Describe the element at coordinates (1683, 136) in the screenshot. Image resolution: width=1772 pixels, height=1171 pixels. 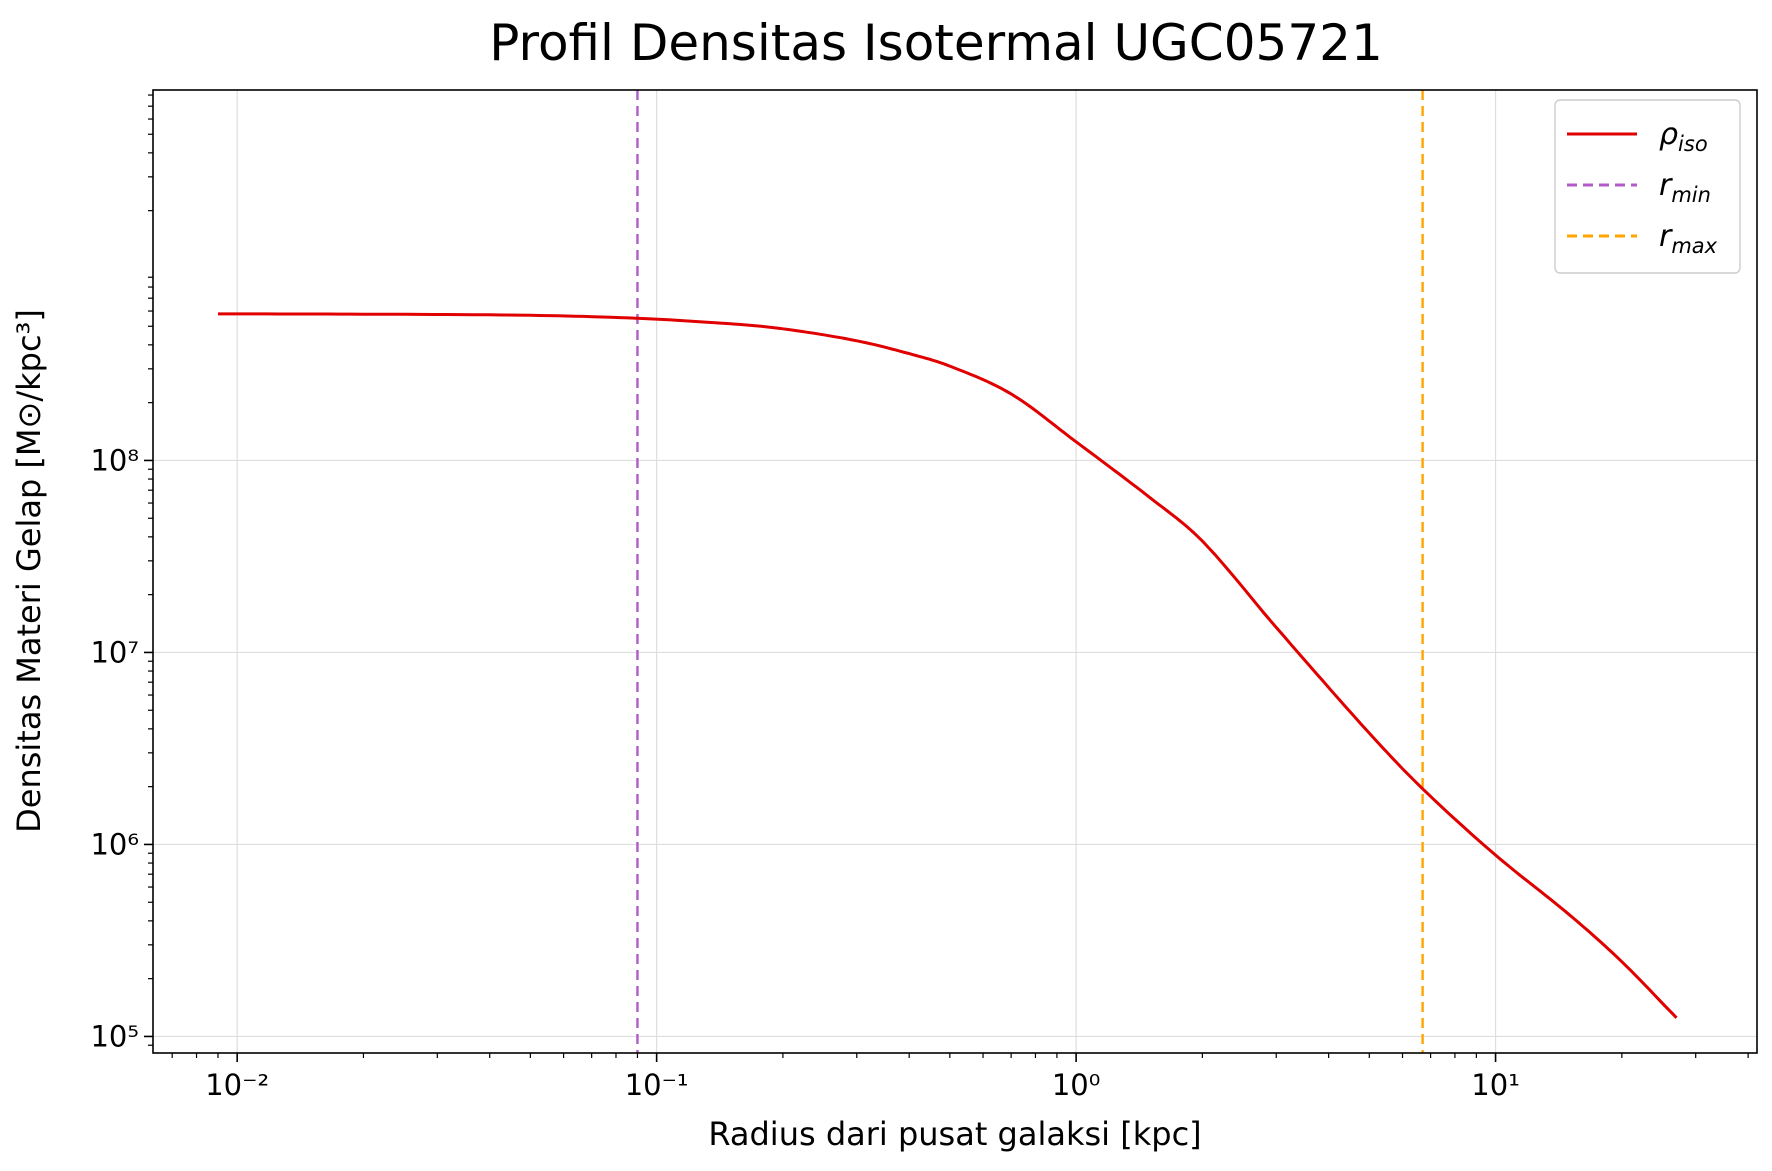
I see `legend-label-ρiso: ρiso` at that location.